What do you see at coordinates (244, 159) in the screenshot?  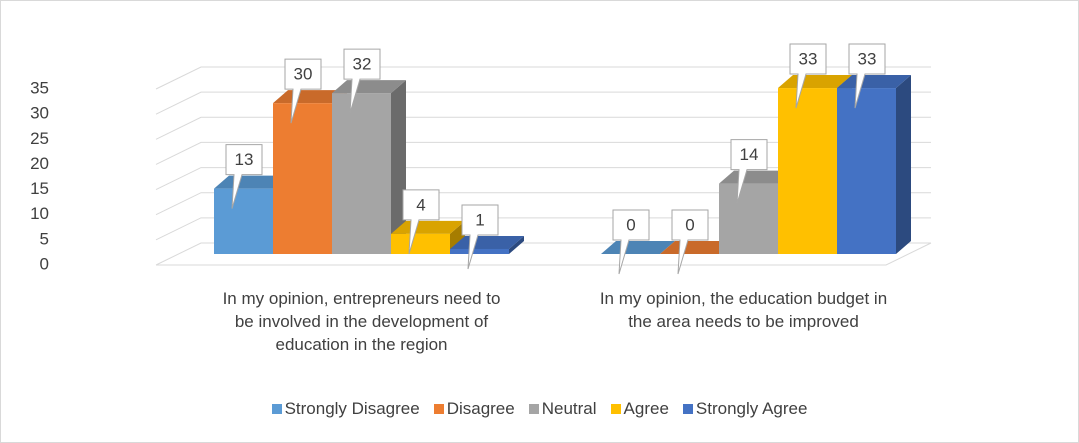 I see `data-label: 13` at bounding box center [244, 159].